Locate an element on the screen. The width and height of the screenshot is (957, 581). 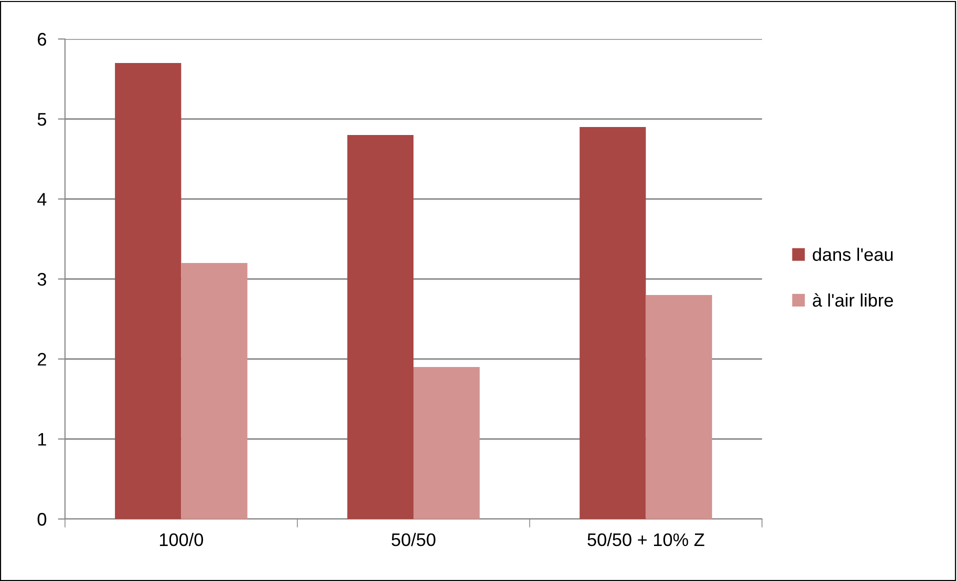
y-tick-label: 0 is located at coordinates (42, 519).